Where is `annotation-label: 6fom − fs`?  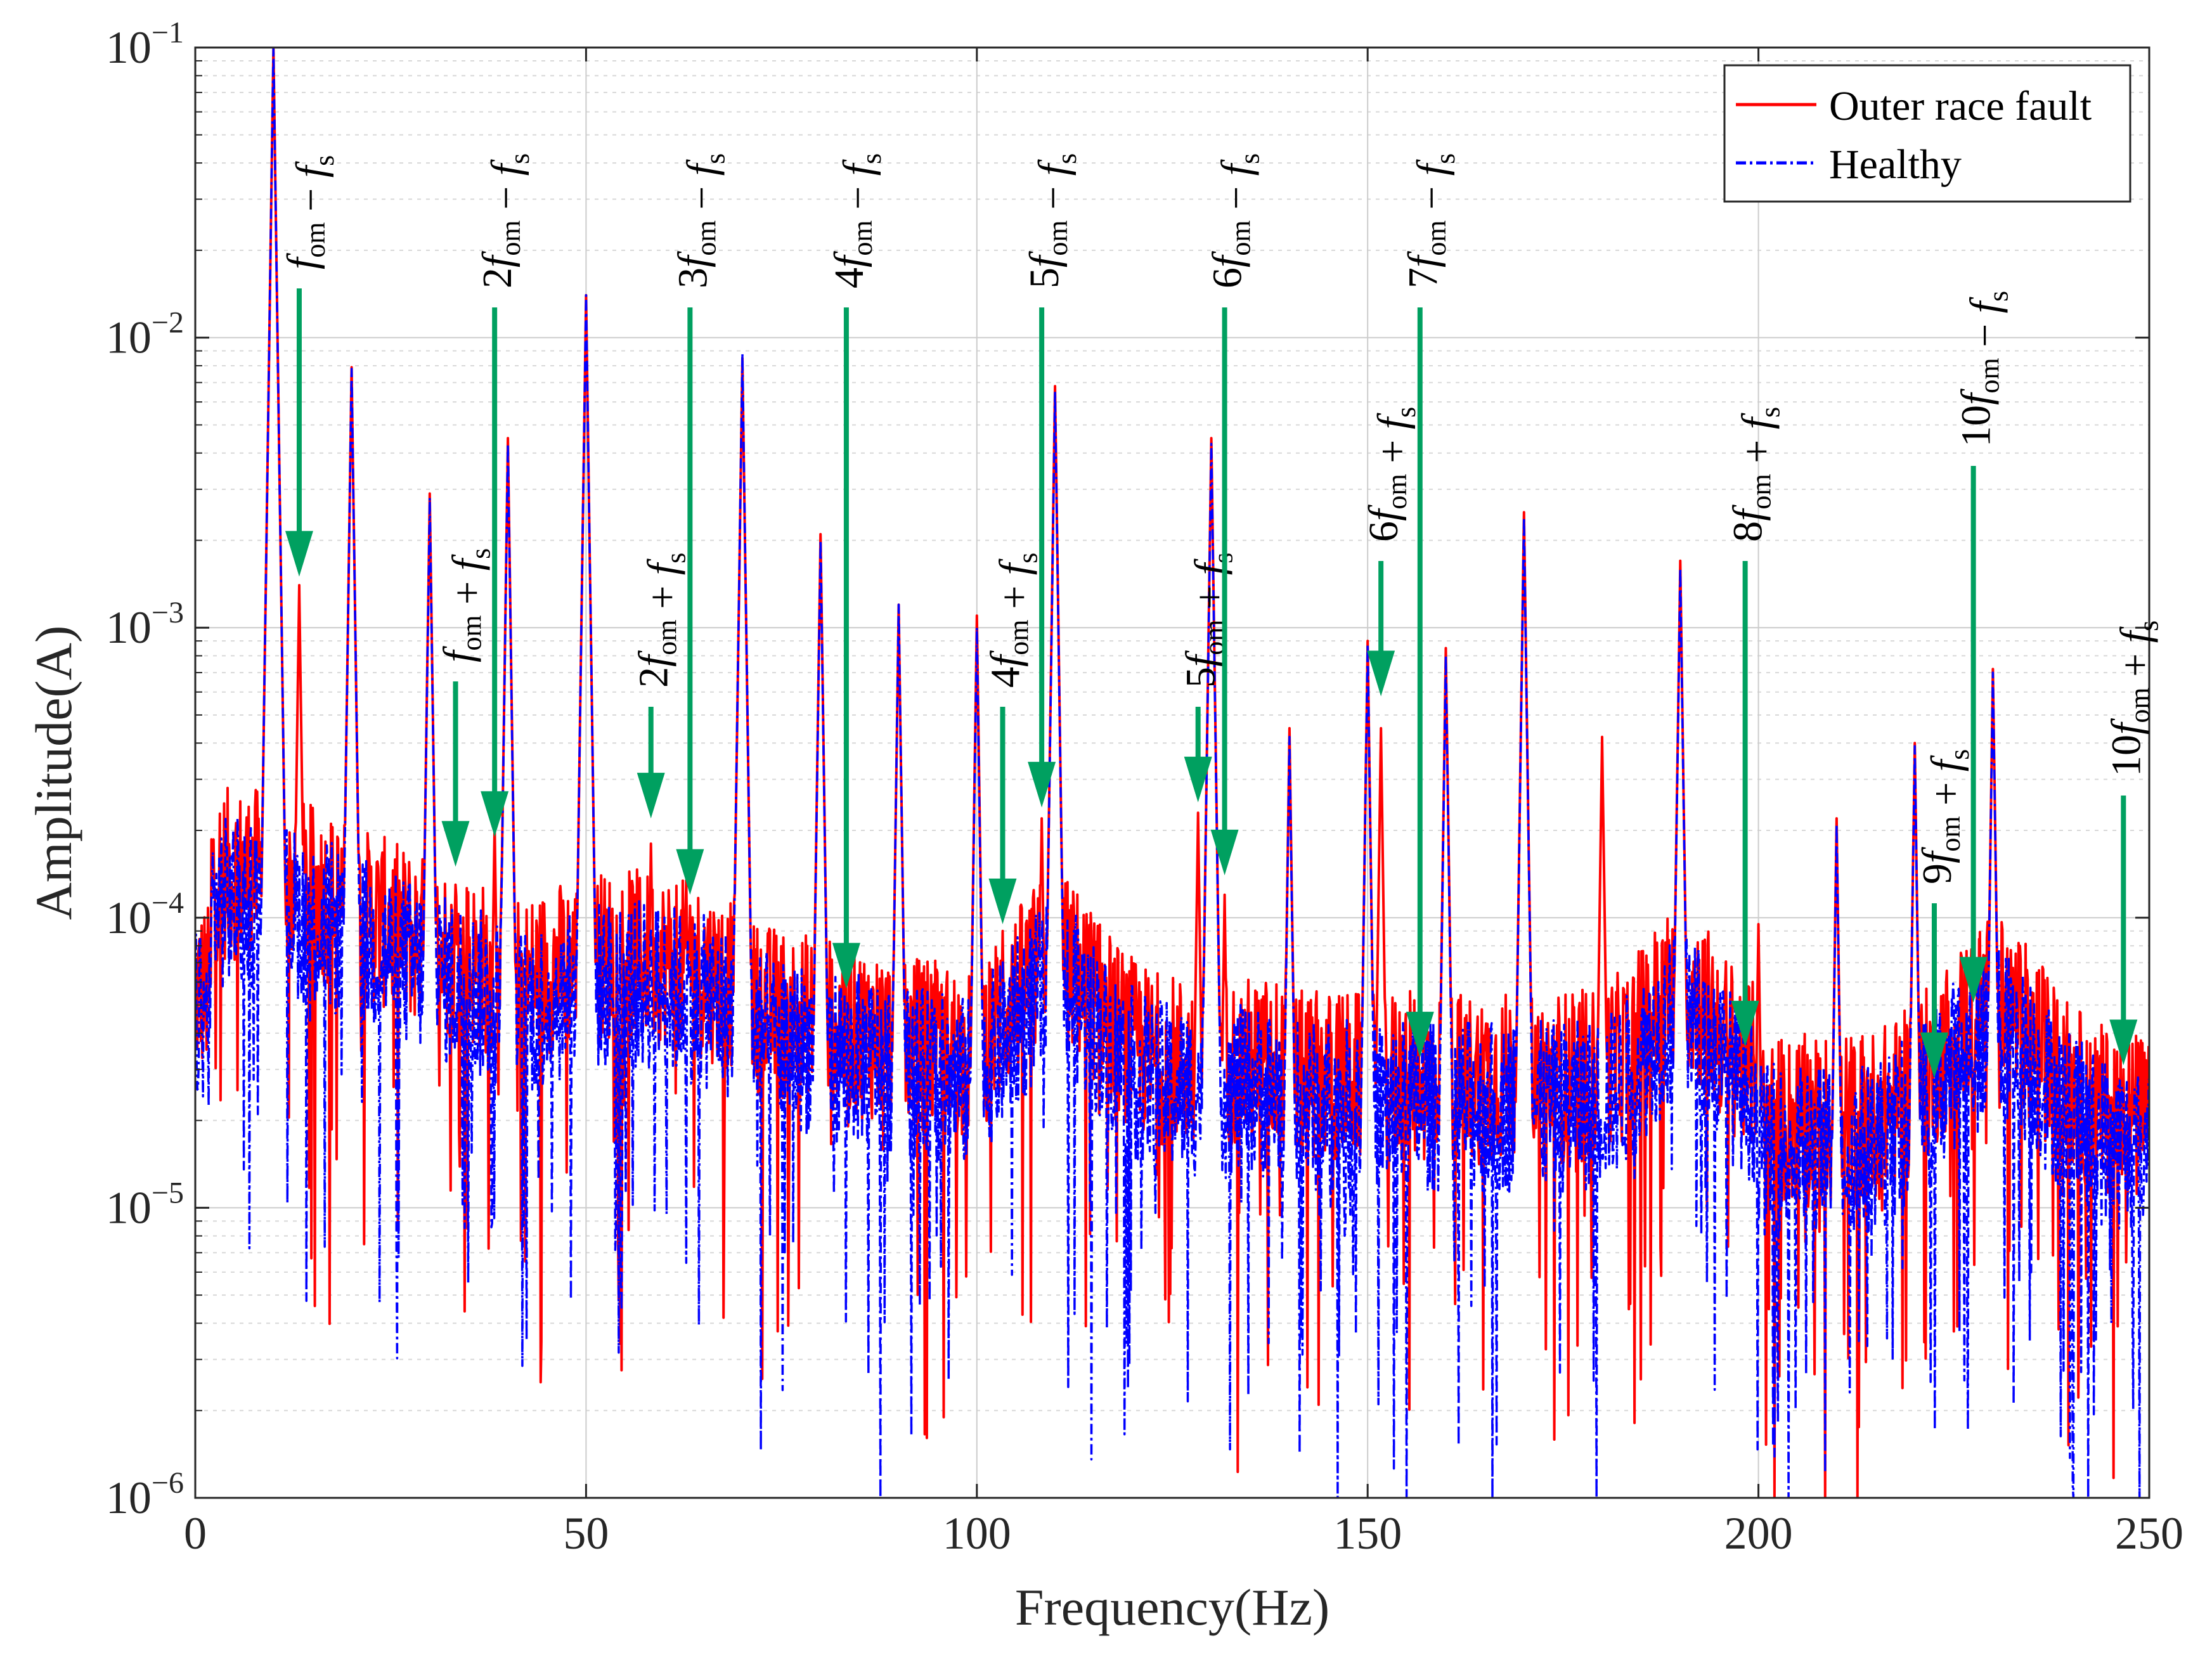 annotation-label: 6fom − fs is located at coordinates (1235, 220).